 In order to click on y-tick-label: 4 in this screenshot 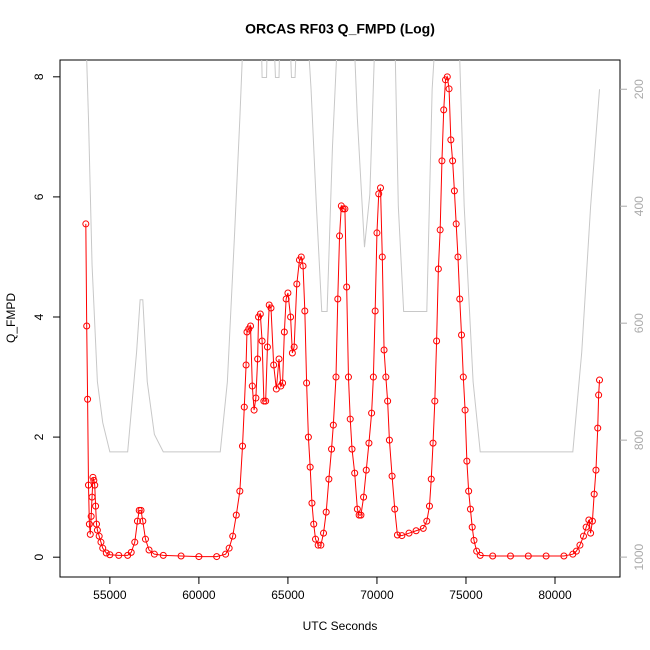, I will do `click(39, 316)`.